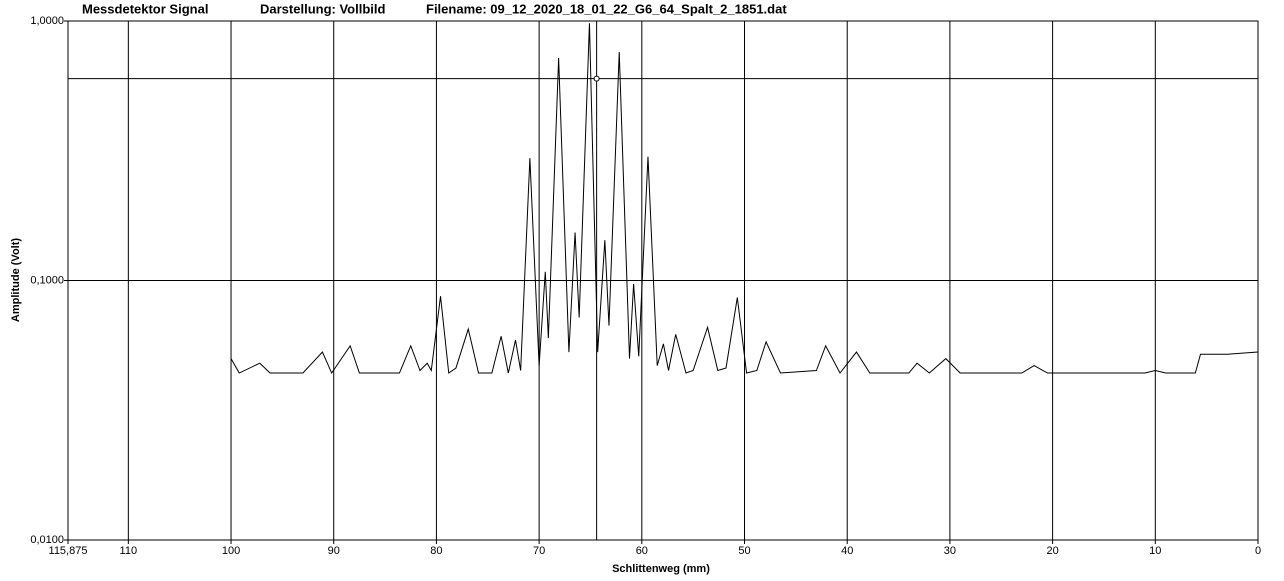  I want to click on chart-subtitle: Darstellung: Vollbild, so click(322, 8).